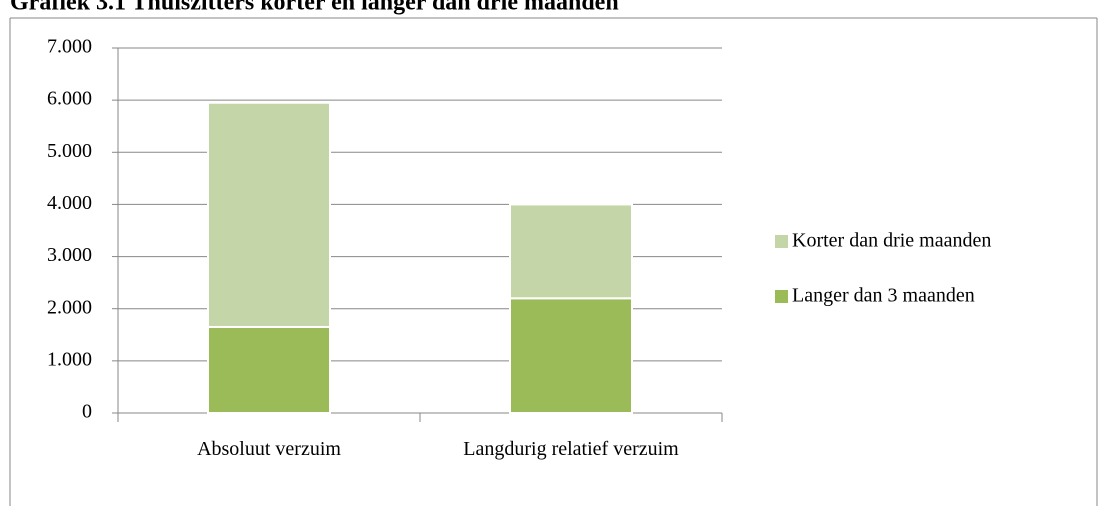 The width and height of the screenshot is (1100, 506). What do you see at coordinates (69, 203) in the screenshot?
I see `y-tick-label: 4.000` at bounding box center [69, 203].